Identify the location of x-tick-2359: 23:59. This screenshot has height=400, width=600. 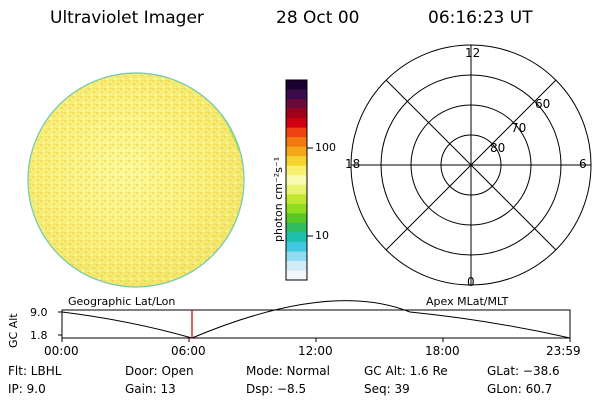
(563, 351).